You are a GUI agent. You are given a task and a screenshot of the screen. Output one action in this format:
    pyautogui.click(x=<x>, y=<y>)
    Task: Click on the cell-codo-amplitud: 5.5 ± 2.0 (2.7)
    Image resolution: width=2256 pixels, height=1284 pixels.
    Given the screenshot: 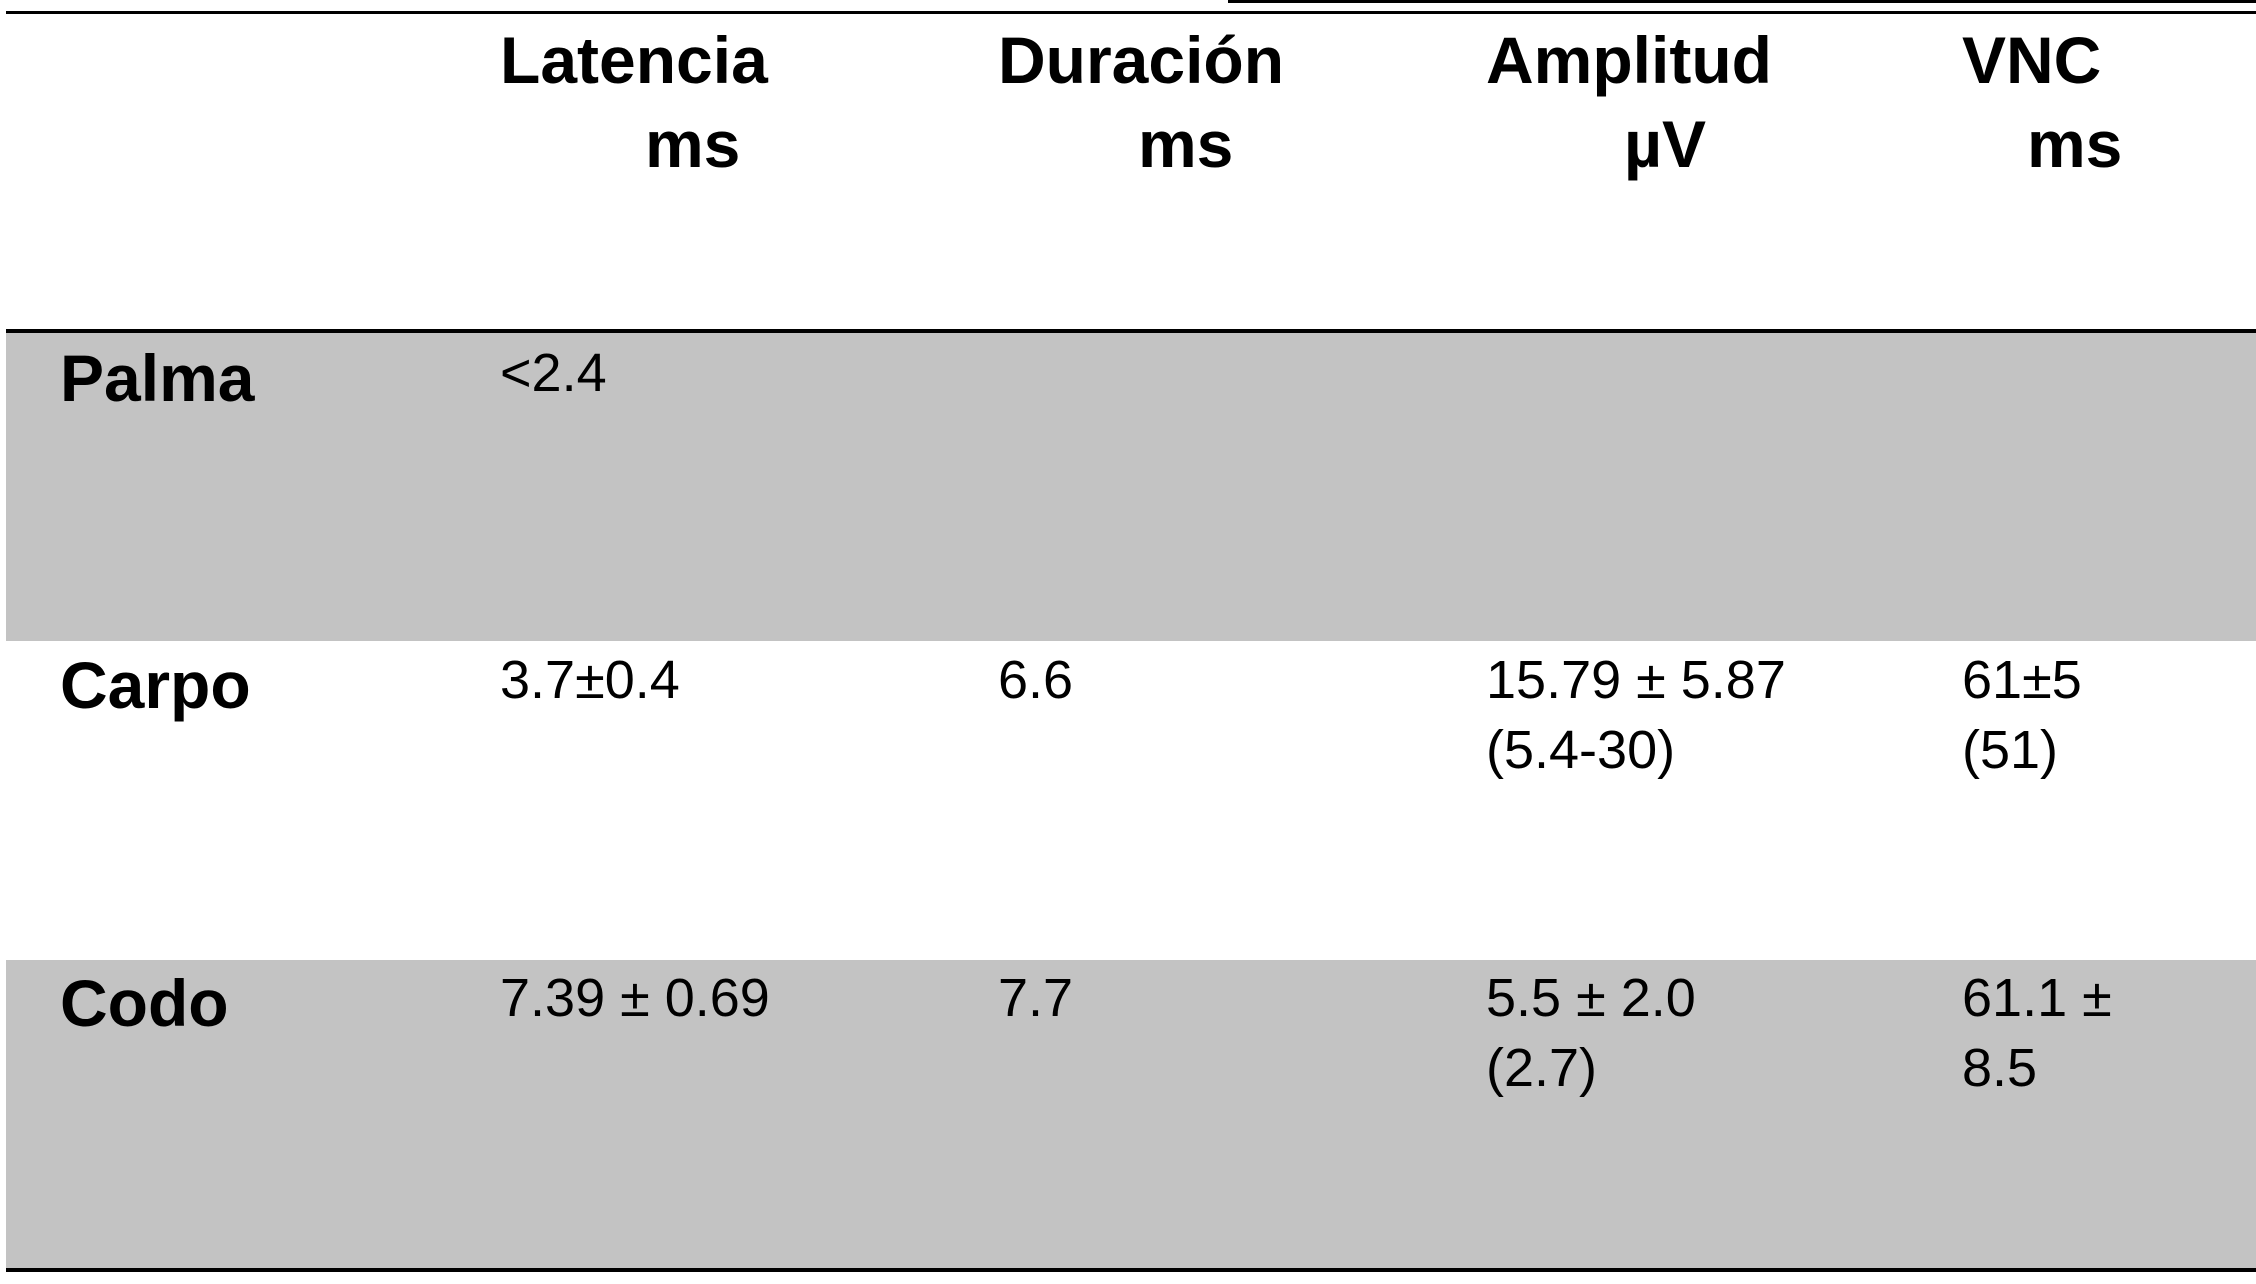 What is the action you would take?
    pyautogui.click(x=1591, y=1033)
    